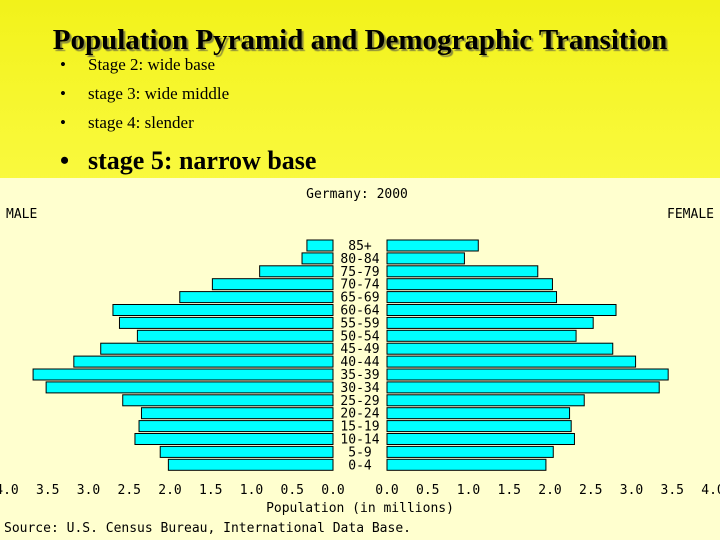 This screenshot has width=720, height=540. Describe the element at coordinates (159, 93) in the screenshot. I see `bullet-text: stage 3: wide middle` at that location.